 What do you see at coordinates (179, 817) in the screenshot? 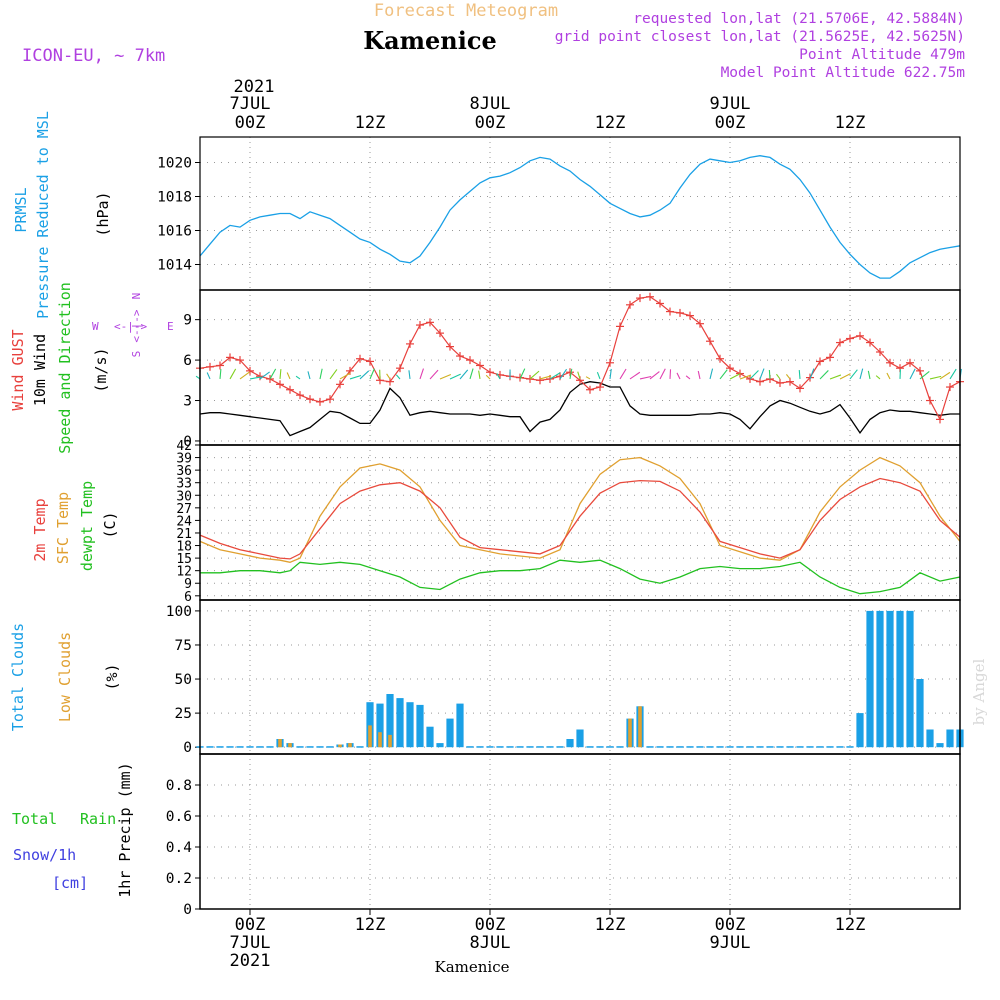
I see `y-tick-label: 0.6` at bounding box center [179, 817].